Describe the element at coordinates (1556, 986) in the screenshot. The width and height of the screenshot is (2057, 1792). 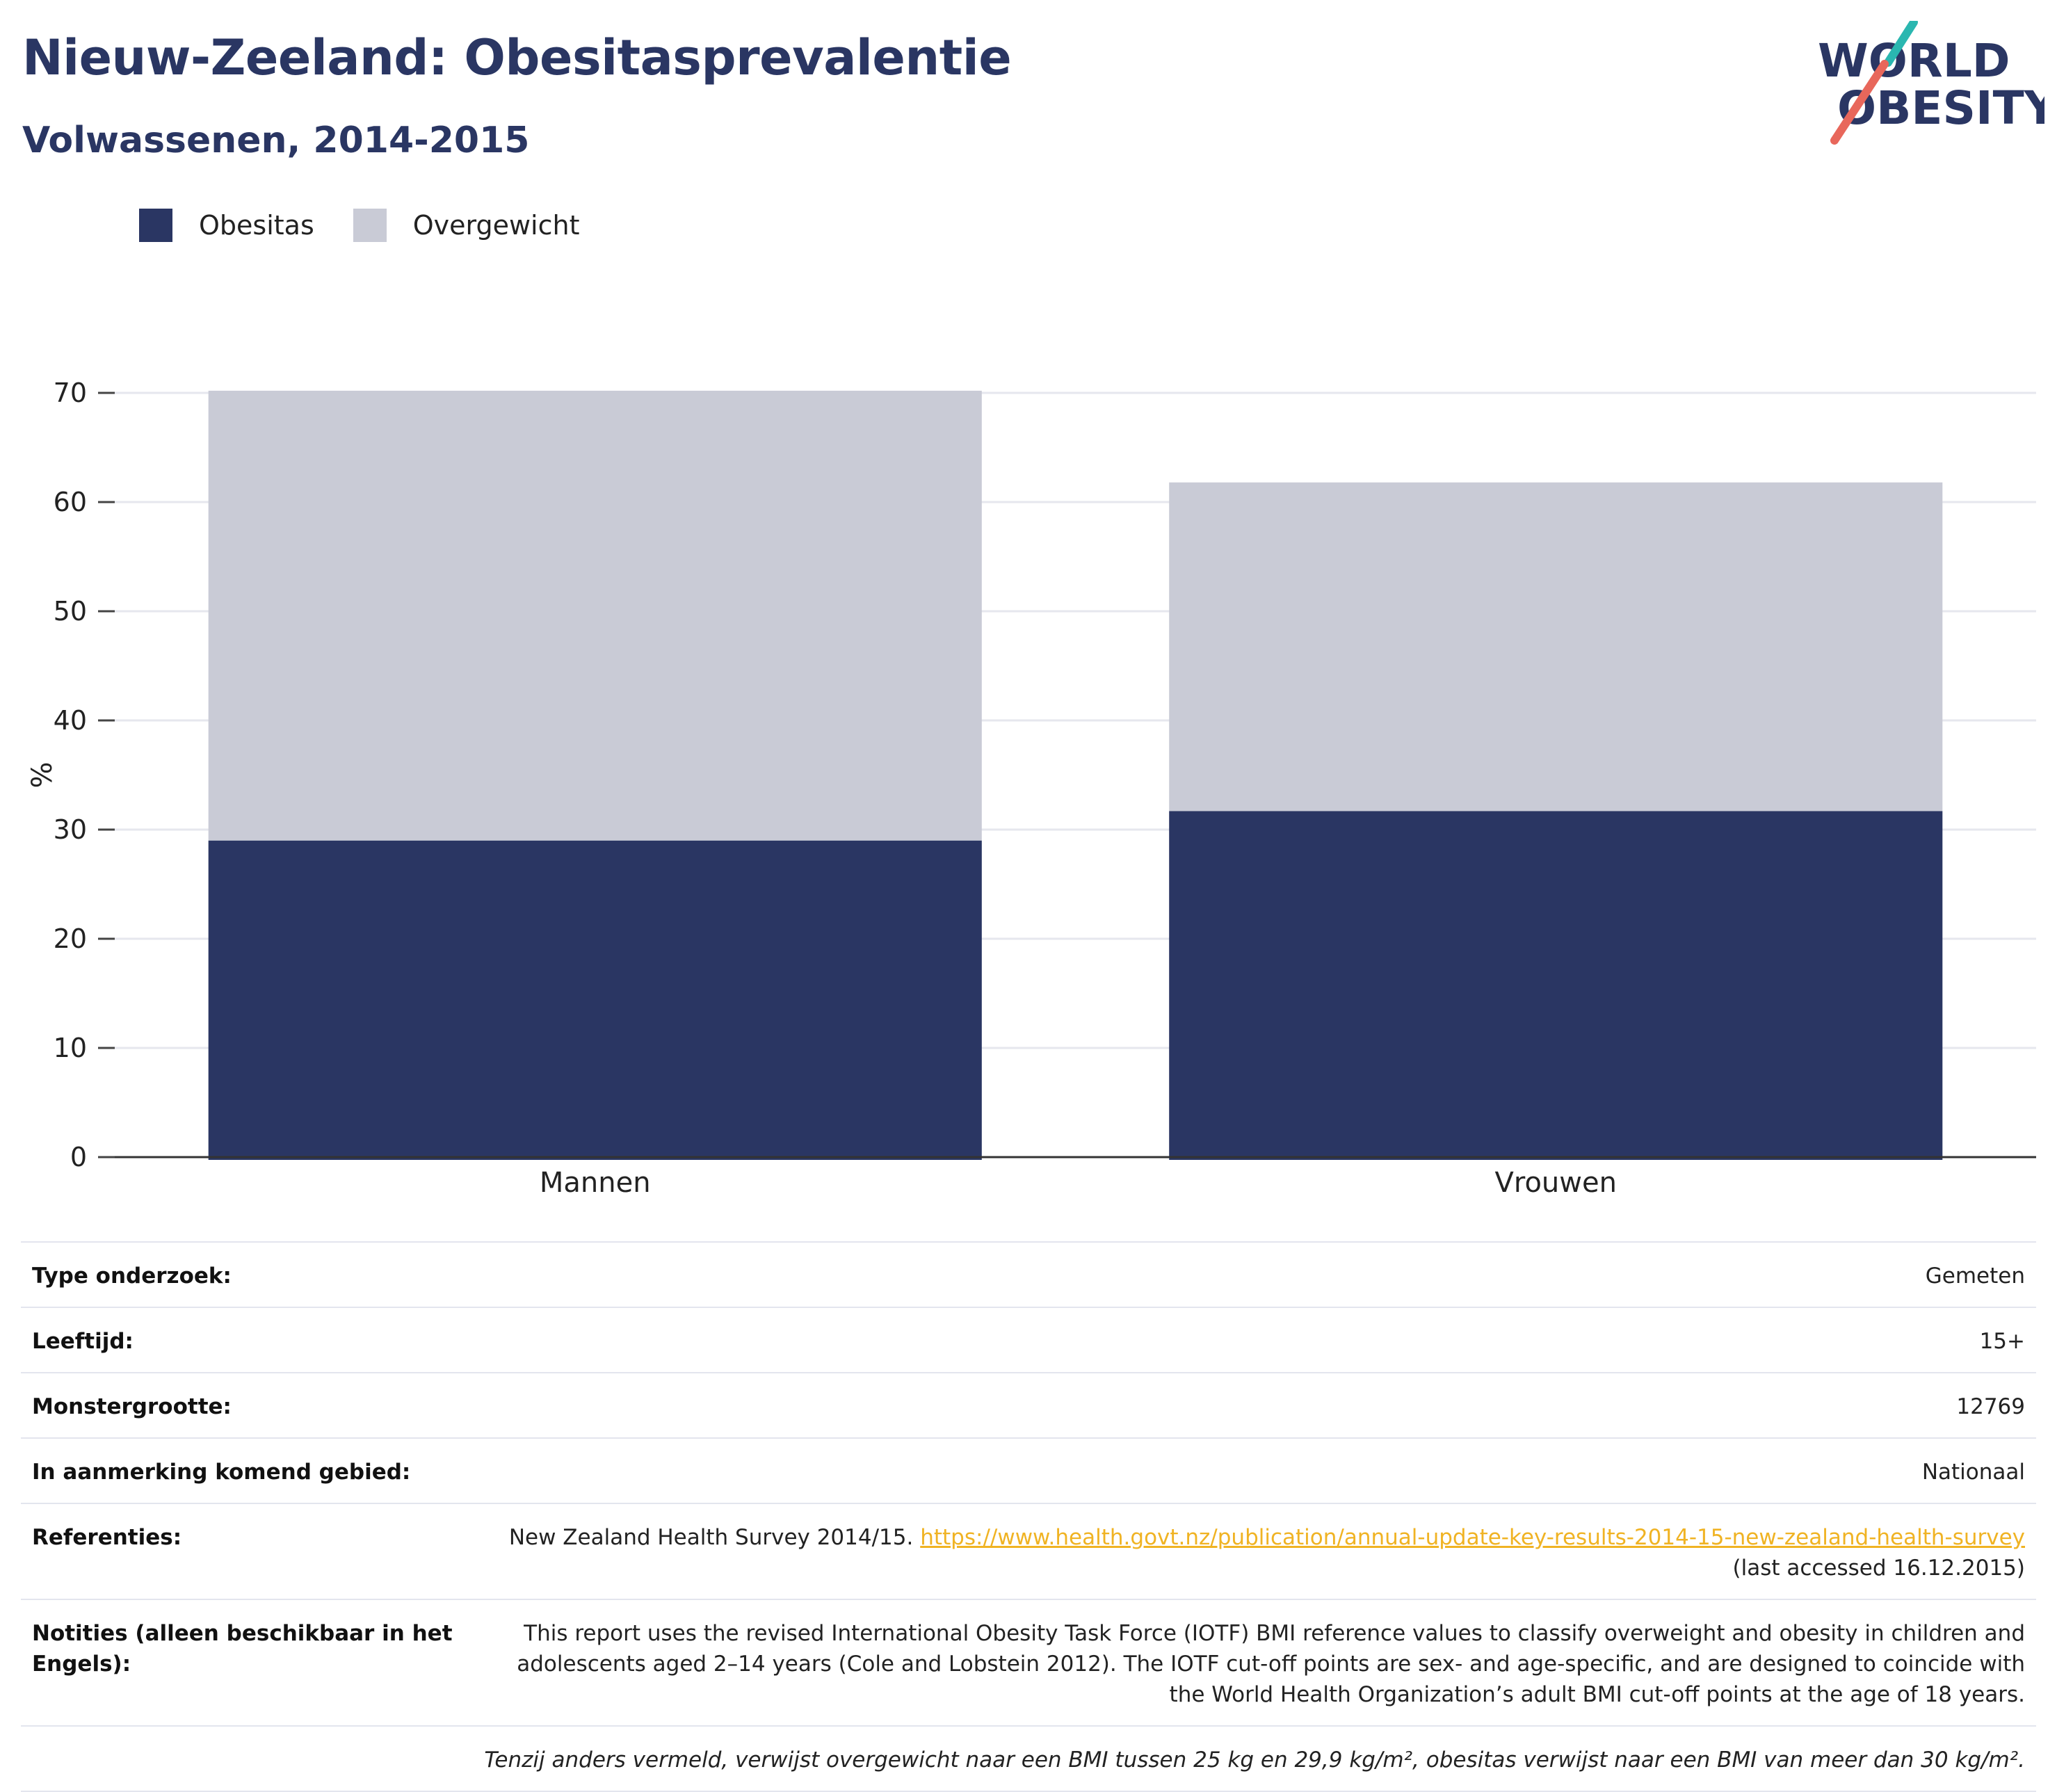
I see `bar-obesitas-vrouwen` at that location.